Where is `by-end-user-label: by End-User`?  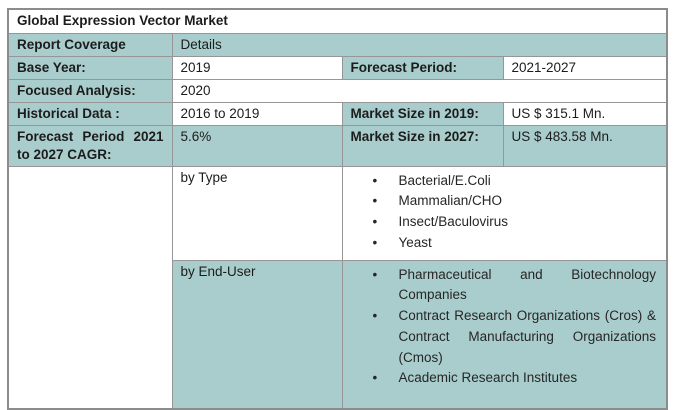
by-end-user-label: by End-User is located at coordinates (257, 334).